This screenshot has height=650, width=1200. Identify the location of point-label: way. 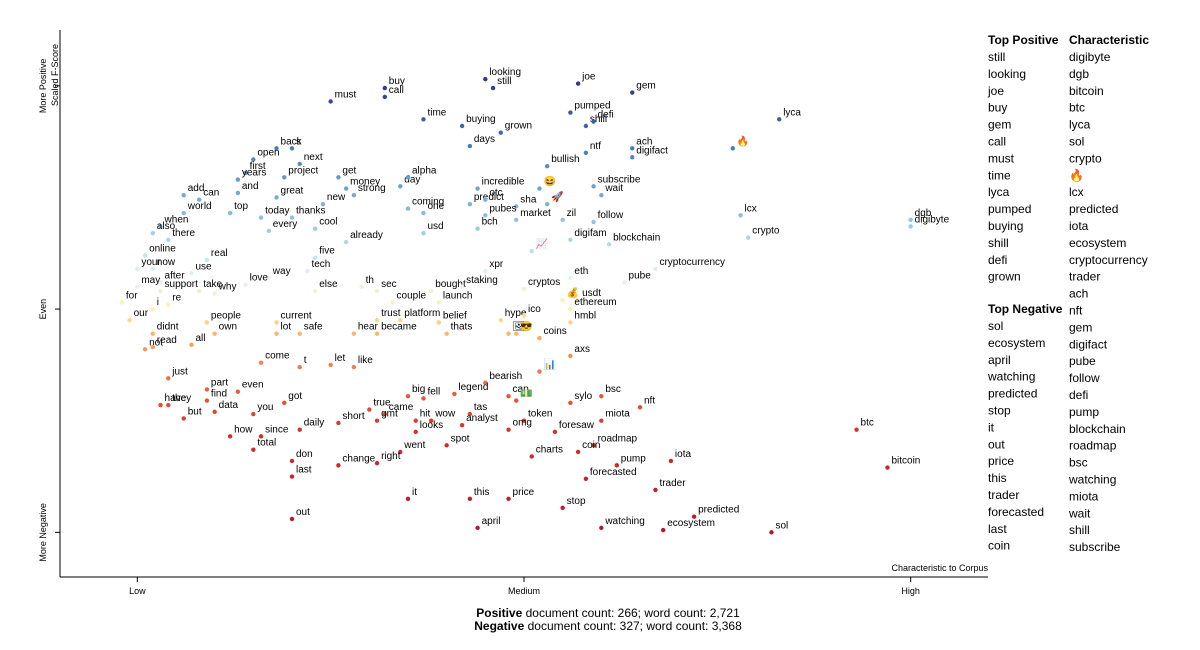
(281, 271).